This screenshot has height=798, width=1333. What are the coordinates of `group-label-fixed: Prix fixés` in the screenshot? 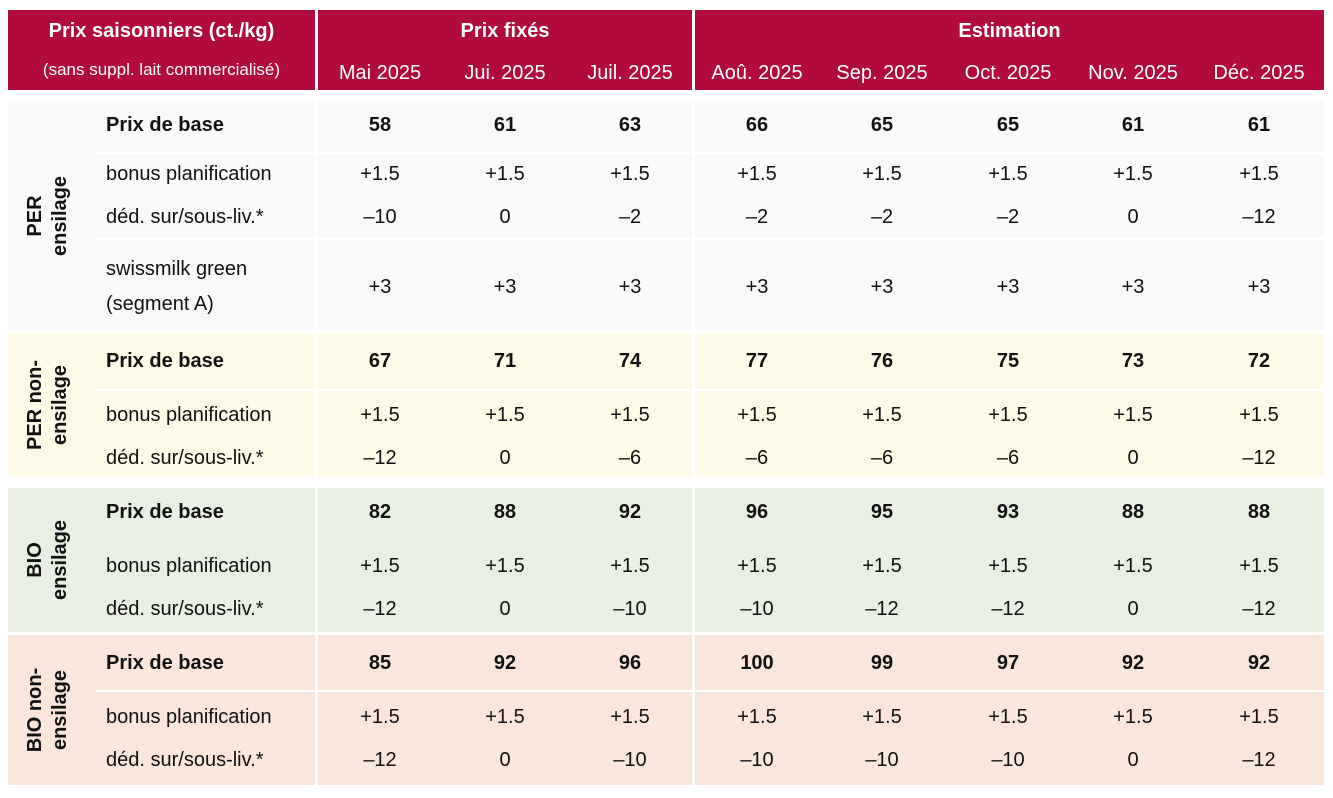 It's located at (505, 31).